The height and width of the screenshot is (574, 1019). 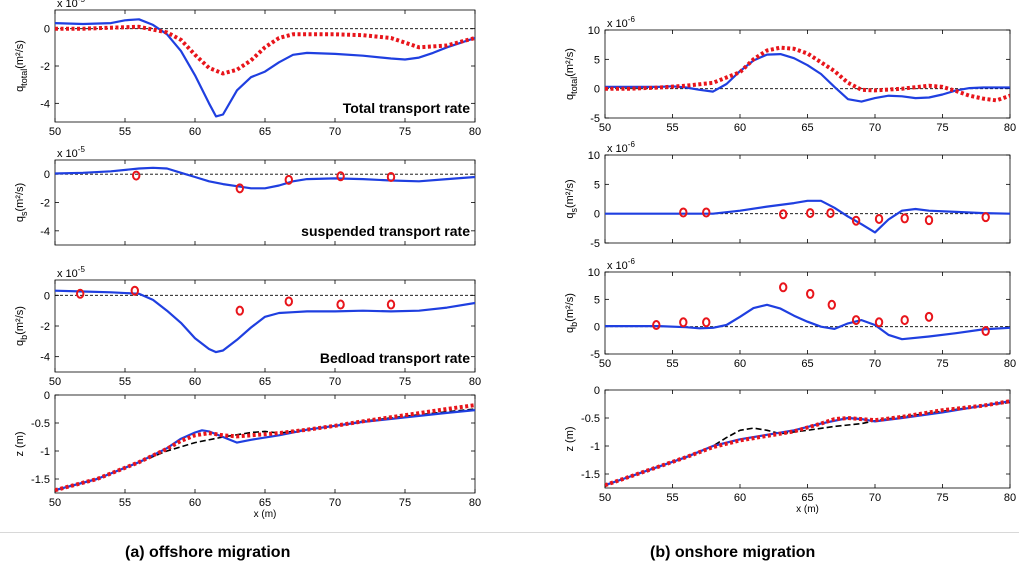 What do you see at coordinates (395, 358) in the screenshot?
I see `panel-annotation: Bedload transport rate` at bounding box center [395, 358].